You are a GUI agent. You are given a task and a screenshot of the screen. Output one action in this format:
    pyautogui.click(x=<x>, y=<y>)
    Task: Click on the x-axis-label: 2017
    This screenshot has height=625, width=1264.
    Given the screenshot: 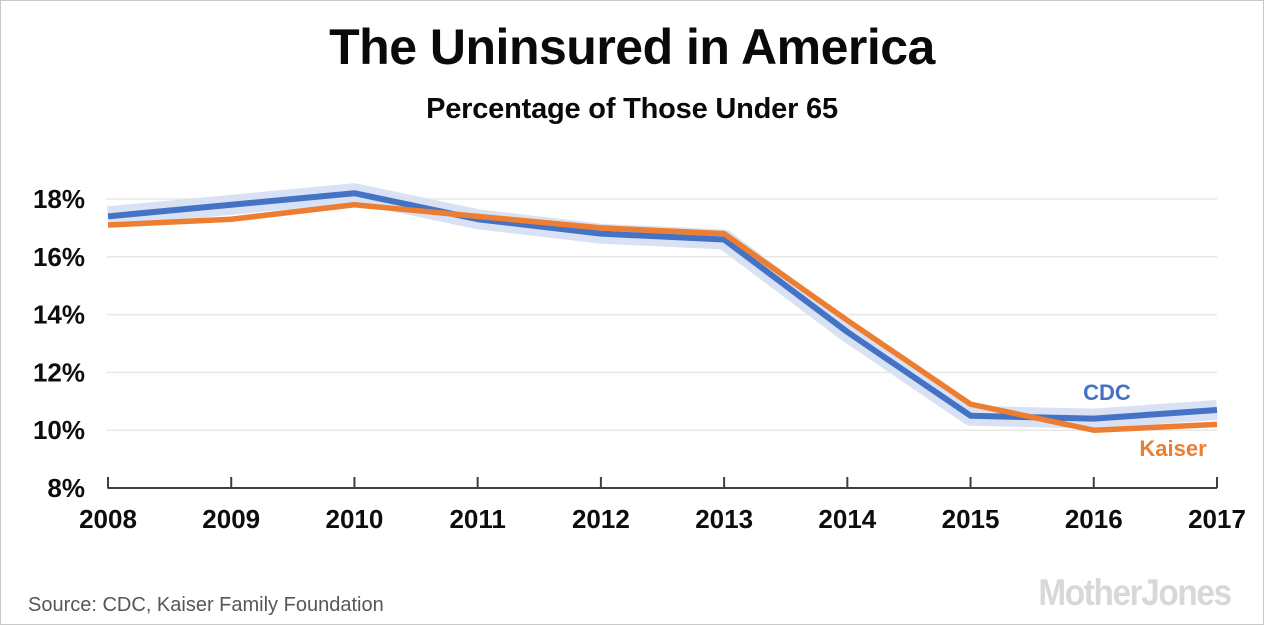 What is the action you would take?
    pyautogui.click(x=1217, y=519)
    